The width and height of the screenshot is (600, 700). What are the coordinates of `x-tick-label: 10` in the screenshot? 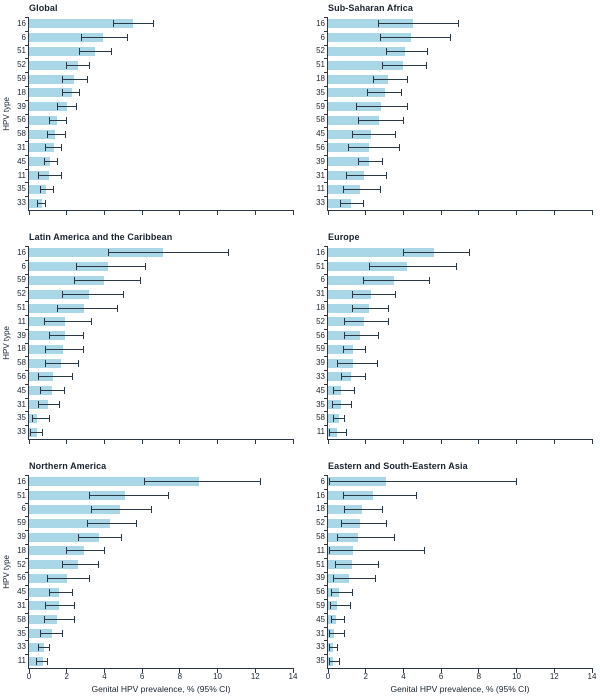 It's located at (517, 676).